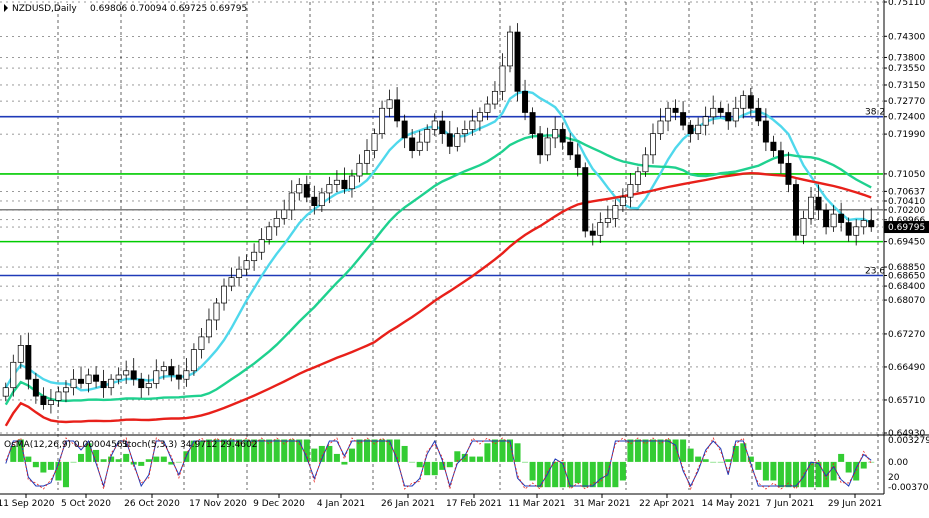 The width and height of the screenshot is (929, 518). Describe the element at coordinates (894, 478) in the screenshot. I see `stoch-tick-label: 20` at that location.